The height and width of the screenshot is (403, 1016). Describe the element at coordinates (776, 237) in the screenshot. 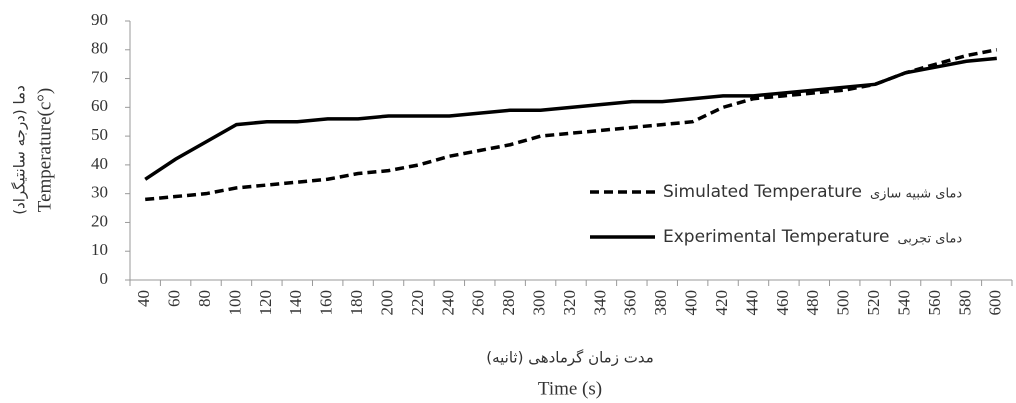

I see `legend-label: Experimental Temperature` at that location.